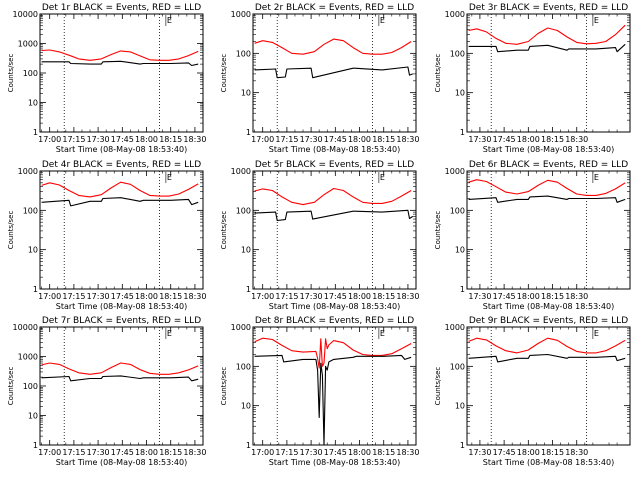 The height and width of the screenshot is (480, 640). What do you see at coordinates (548, 8) in the screenshot?
I see `panel-title: Det 3r BLACK = Events, RED = LLD` at bounding box center [548, 8].